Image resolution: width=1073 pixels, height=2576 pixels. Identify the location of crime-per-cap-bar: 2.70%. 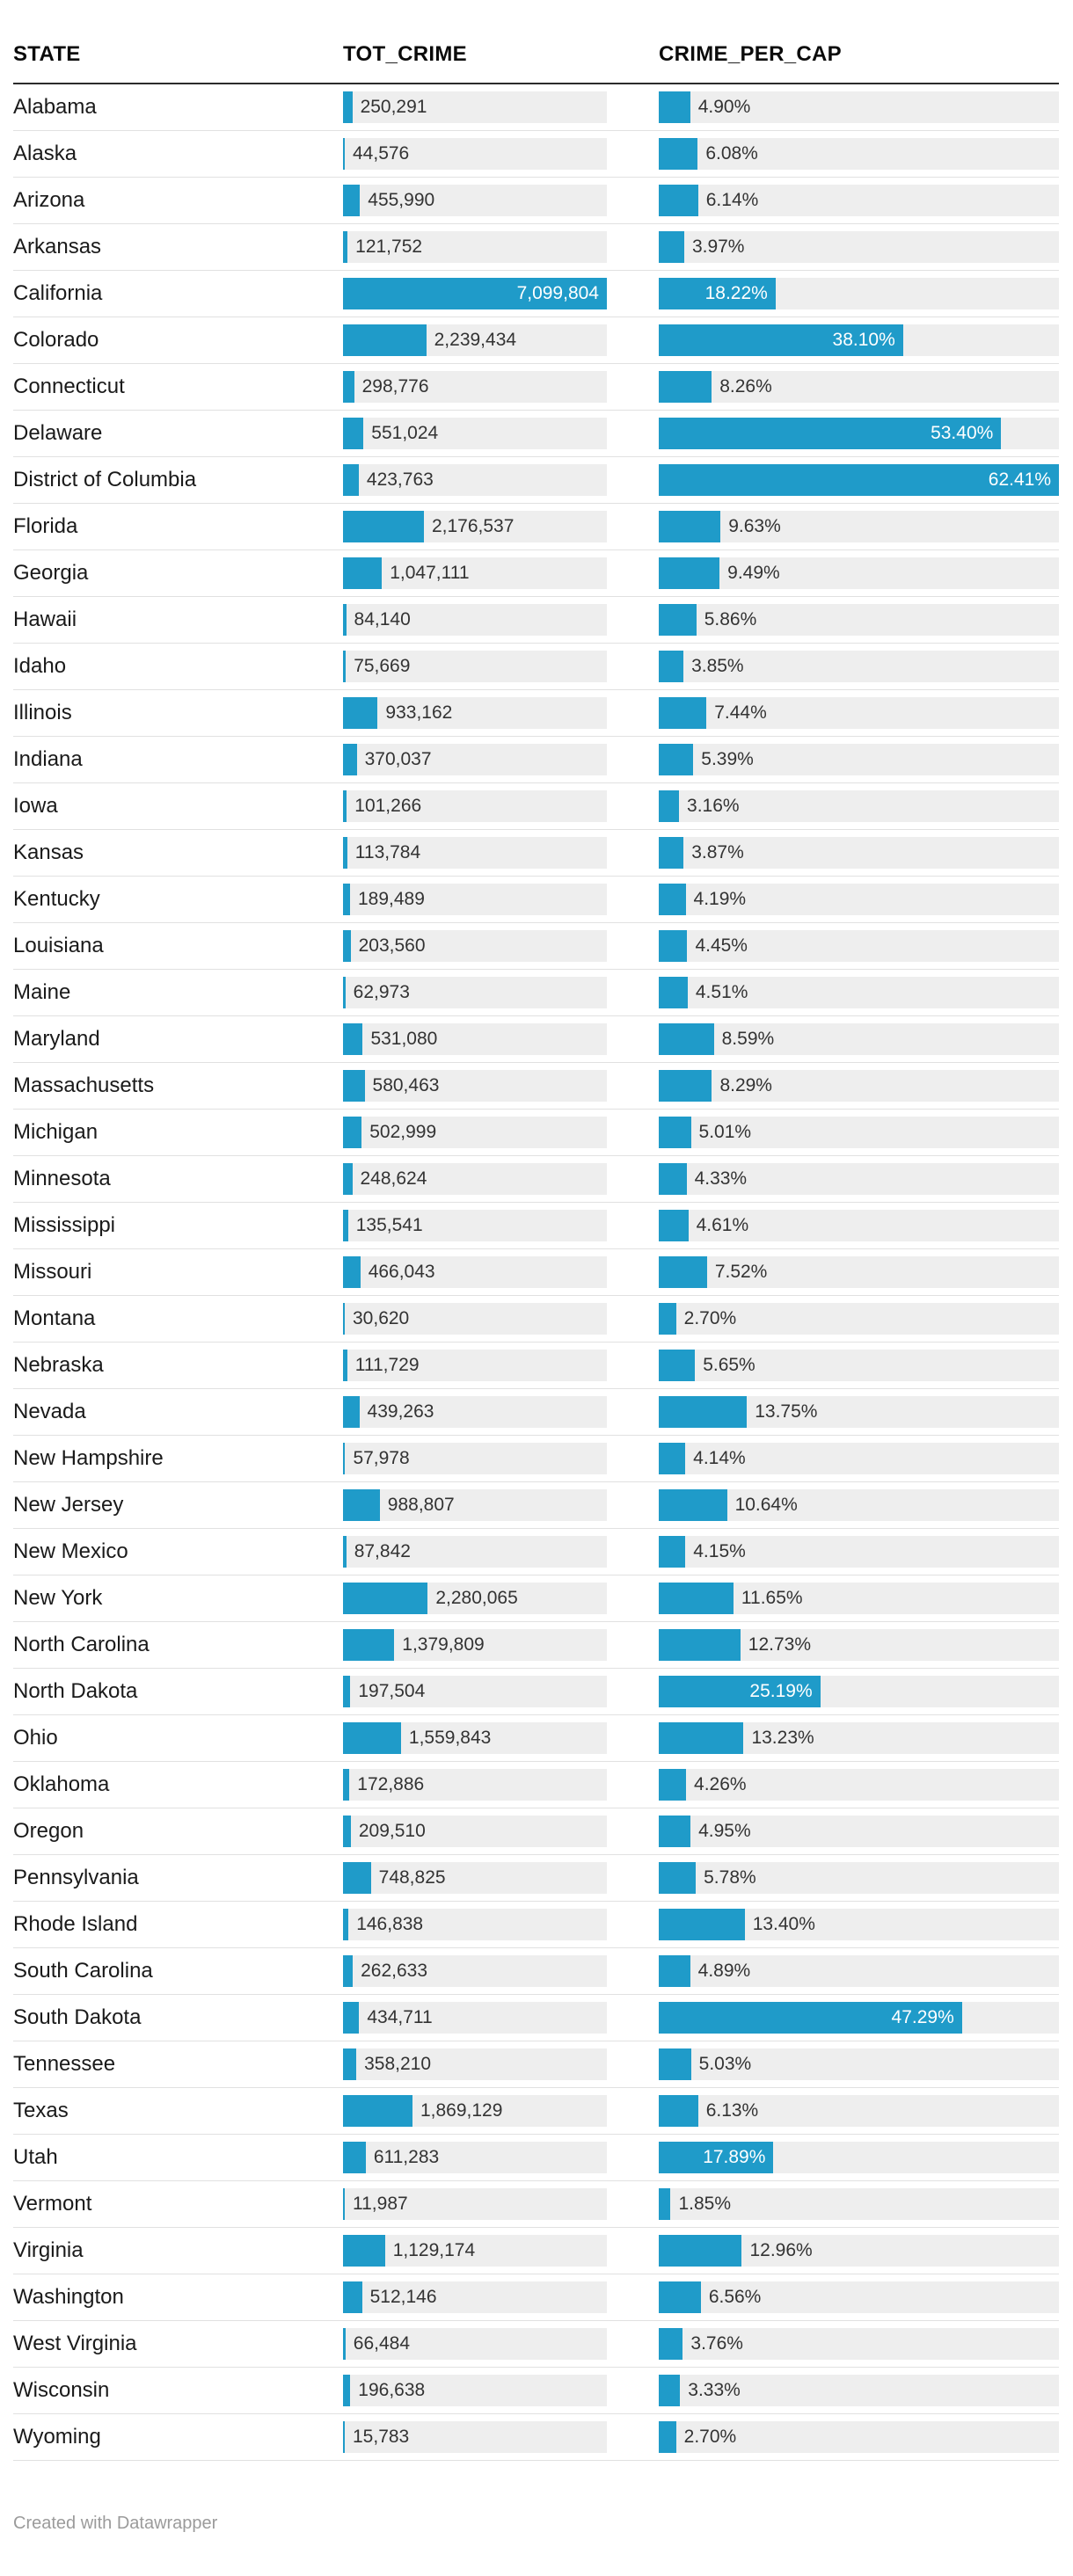
(698, 2437).